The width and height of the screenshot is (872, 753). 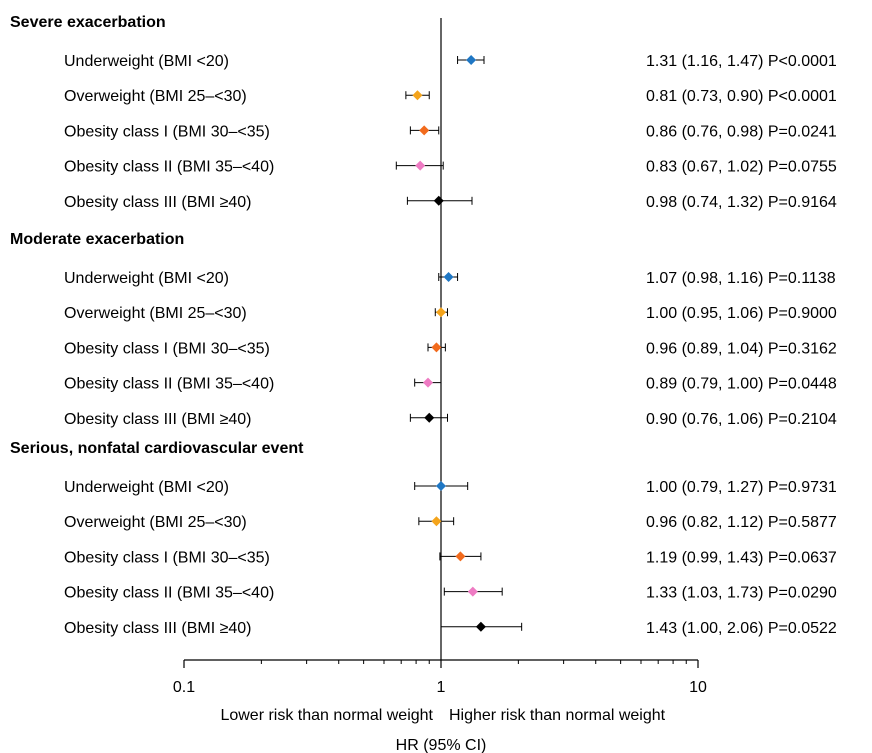 I want to click on direction-label-right: Higher risk than normal weight, so click(x=557, y=715).